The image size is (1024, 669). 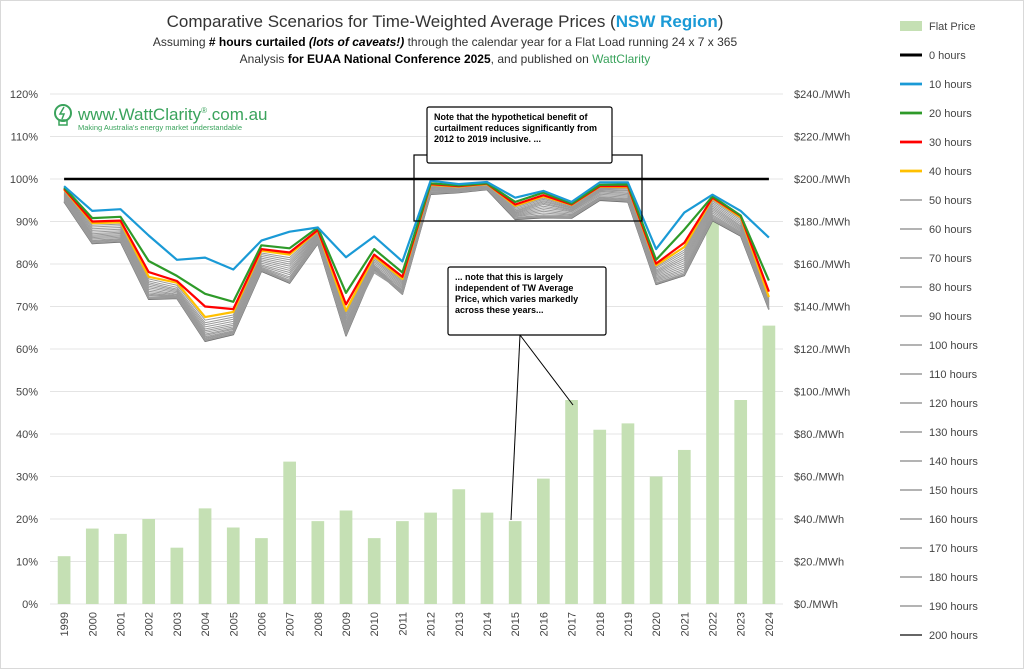 I want to click on y-right-tick-label: $140./MWh, so click(x=822, y=308).